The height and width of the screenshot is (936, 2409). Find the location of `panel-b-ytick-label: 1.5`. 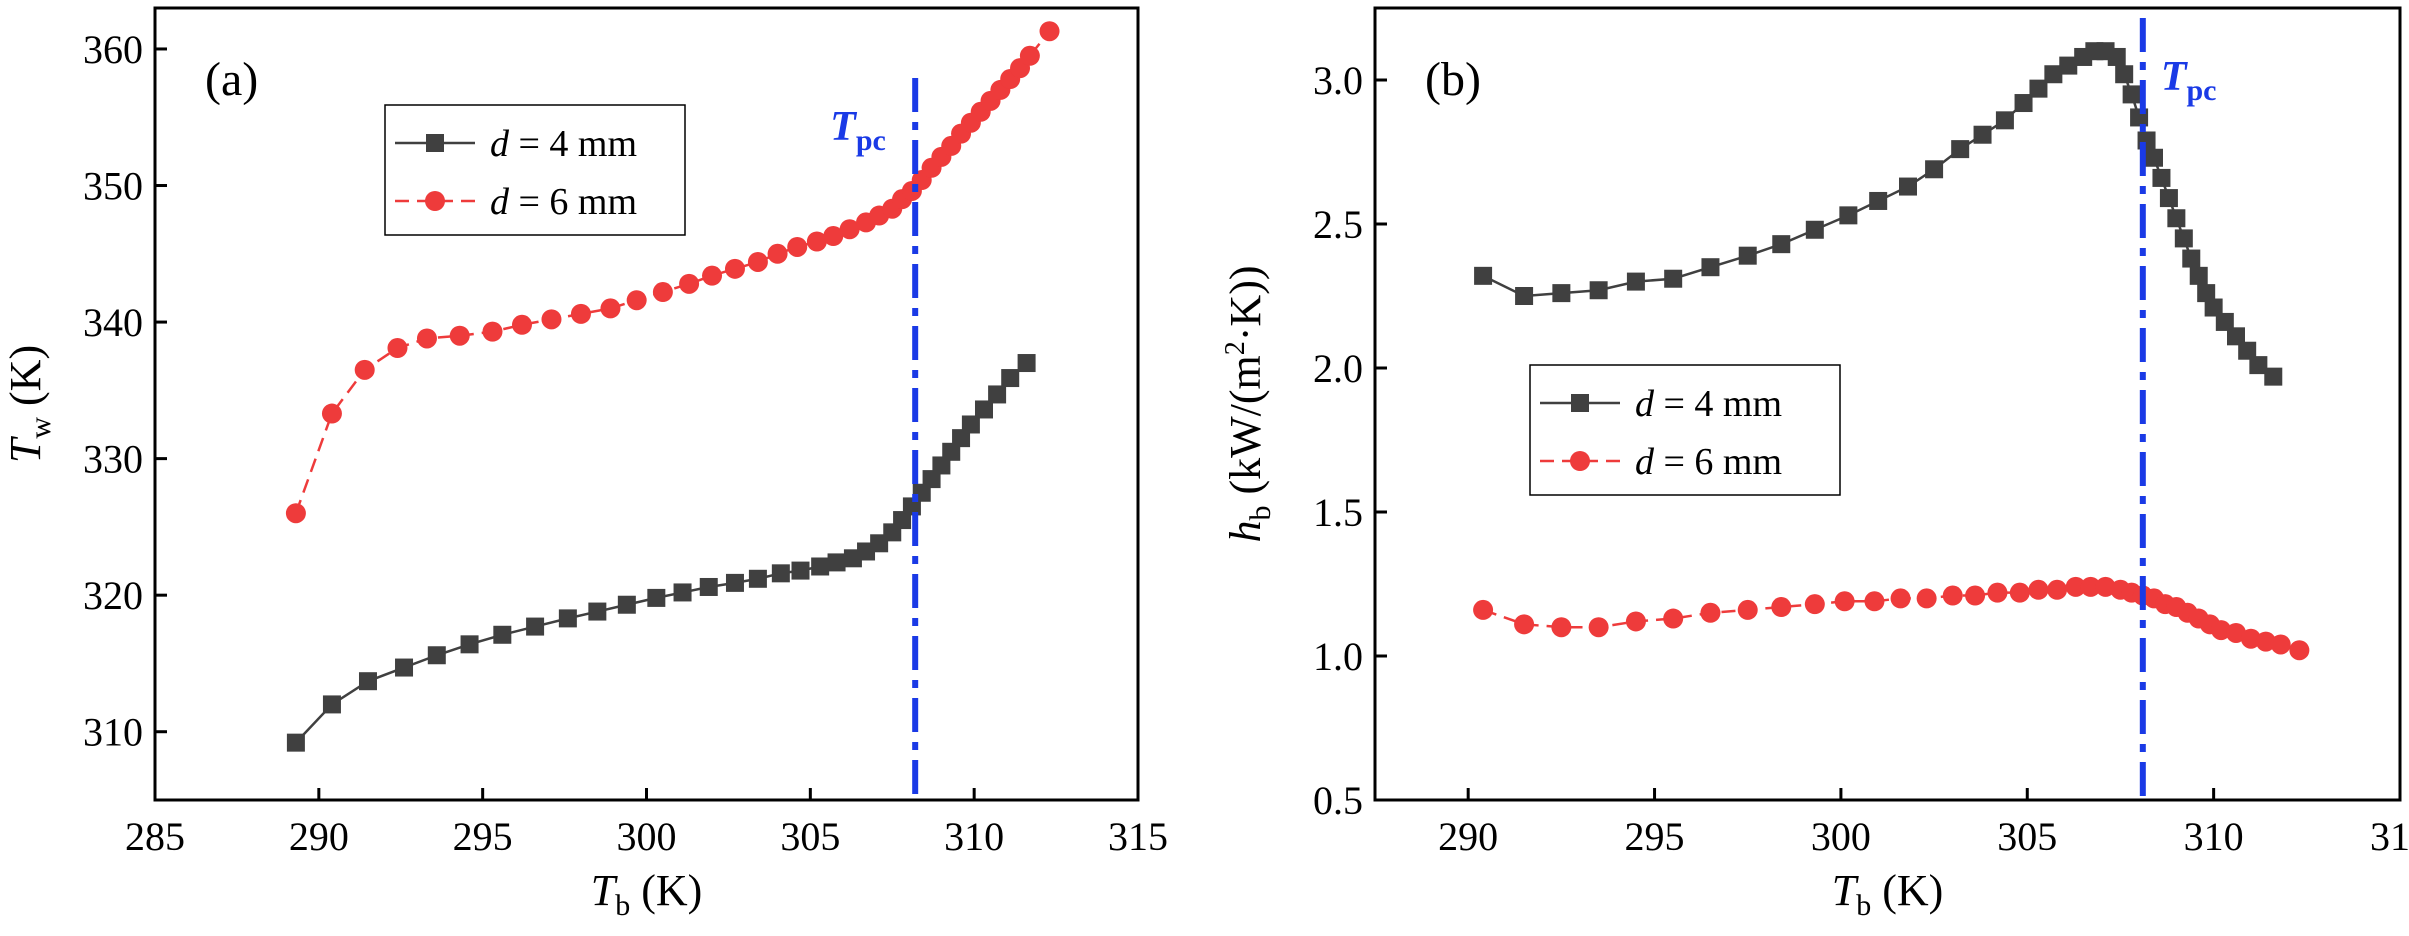

panel-b-ytick-label: 1.5 is located at coordinates (1338, 512).